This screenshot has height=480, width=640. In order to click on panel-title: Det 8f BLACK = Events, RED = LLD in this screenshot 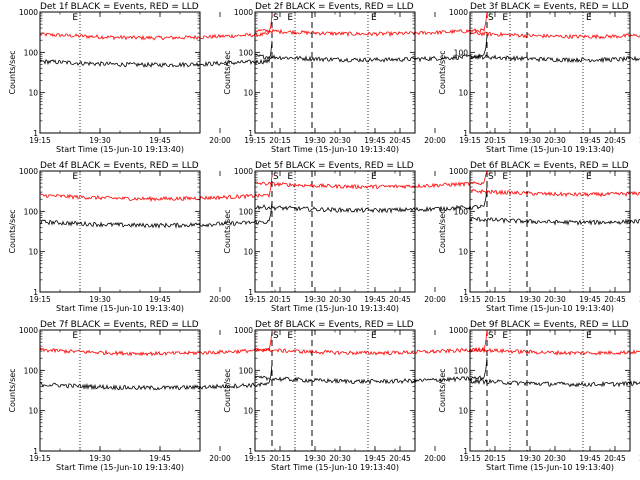, I will do `click(334, 325)`.